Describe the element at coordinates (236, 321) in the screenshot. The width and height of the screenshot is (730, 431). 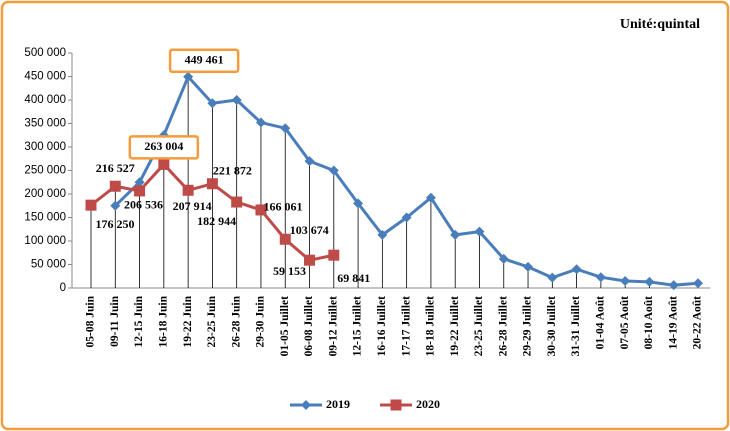
I see `x-tick-label: 26-28 Juin` at that location.